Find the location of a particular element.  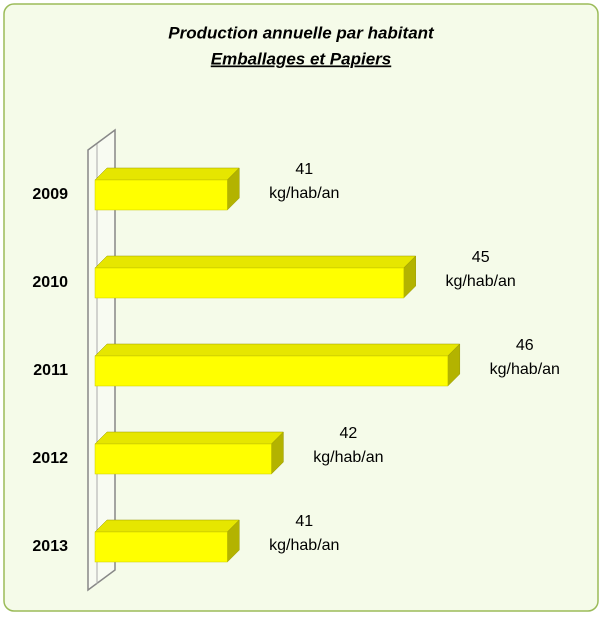

value-label: 45 kg/hab/an is located at coordinates (481, 269).